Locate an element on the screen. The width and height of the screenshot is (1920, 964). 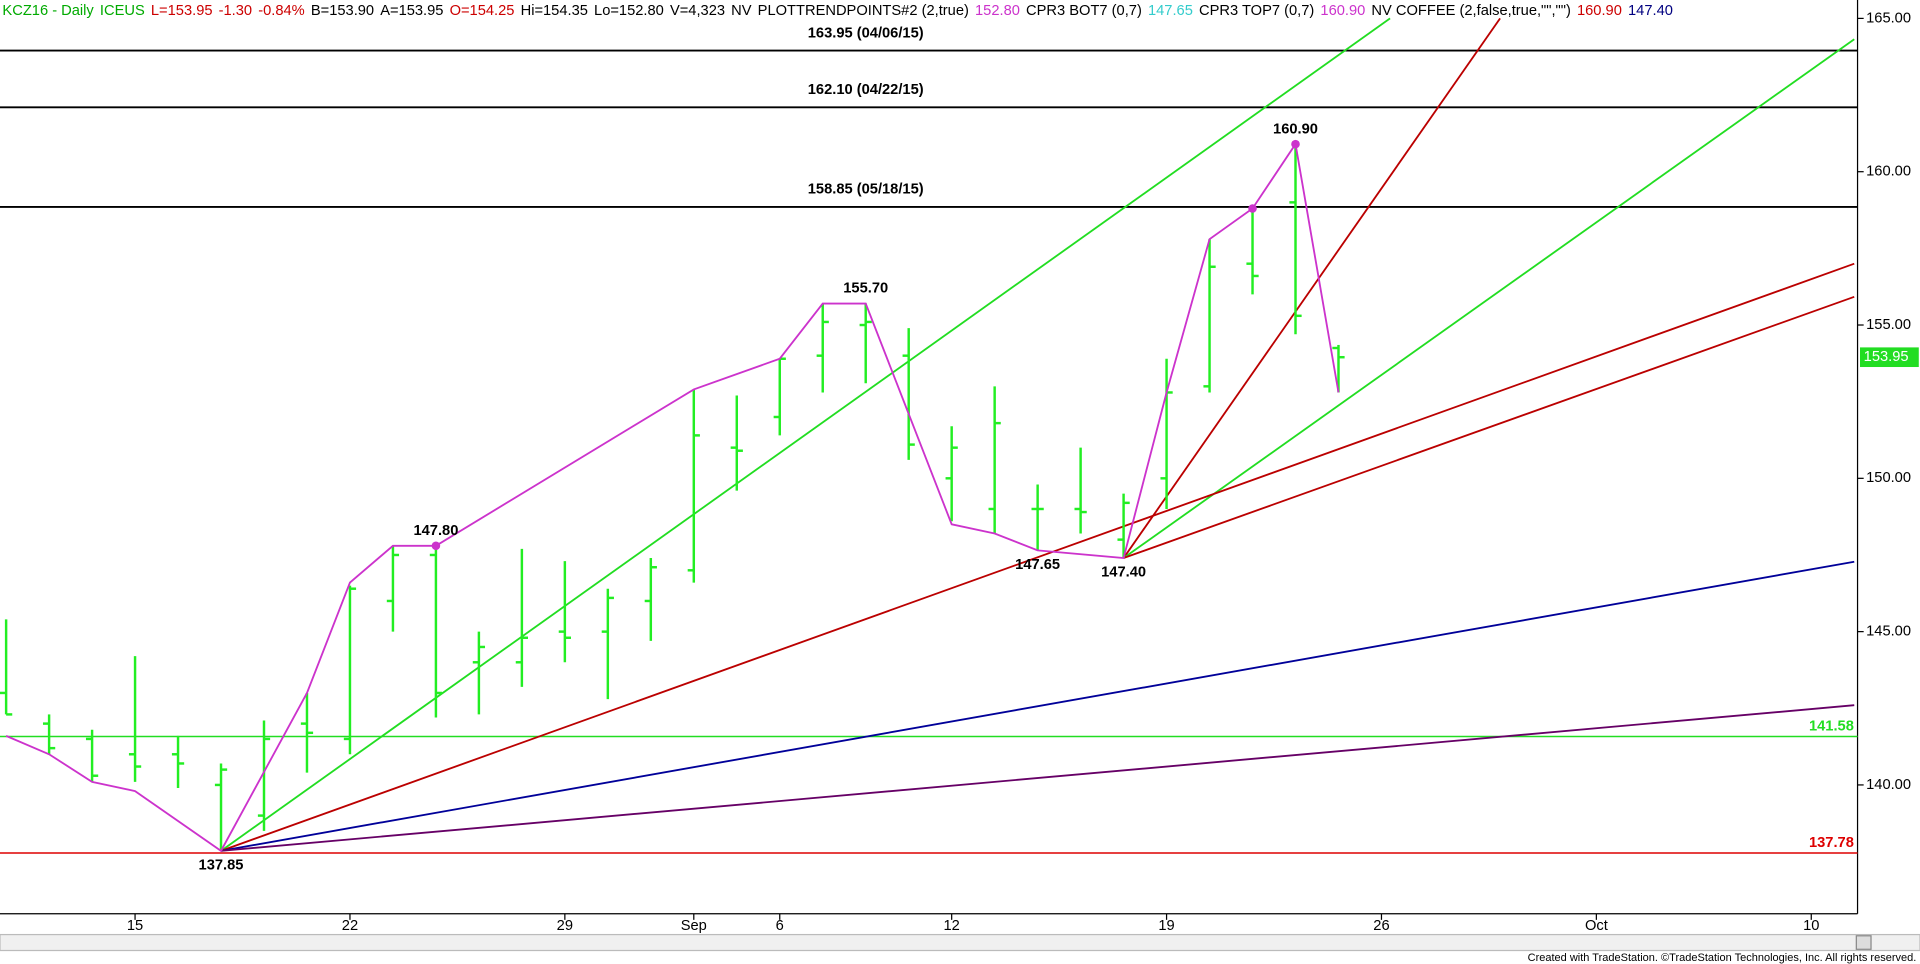
header-item: NV is located at coordinates (741, 11).